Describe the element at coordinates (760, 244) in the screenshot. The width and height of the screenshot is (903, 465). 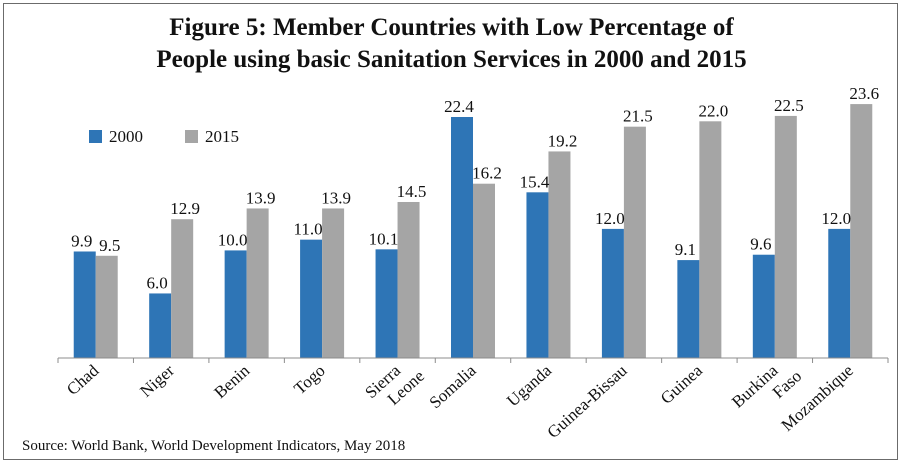
I see `data-label-2000-burkina-faso: 9.6` at that location.